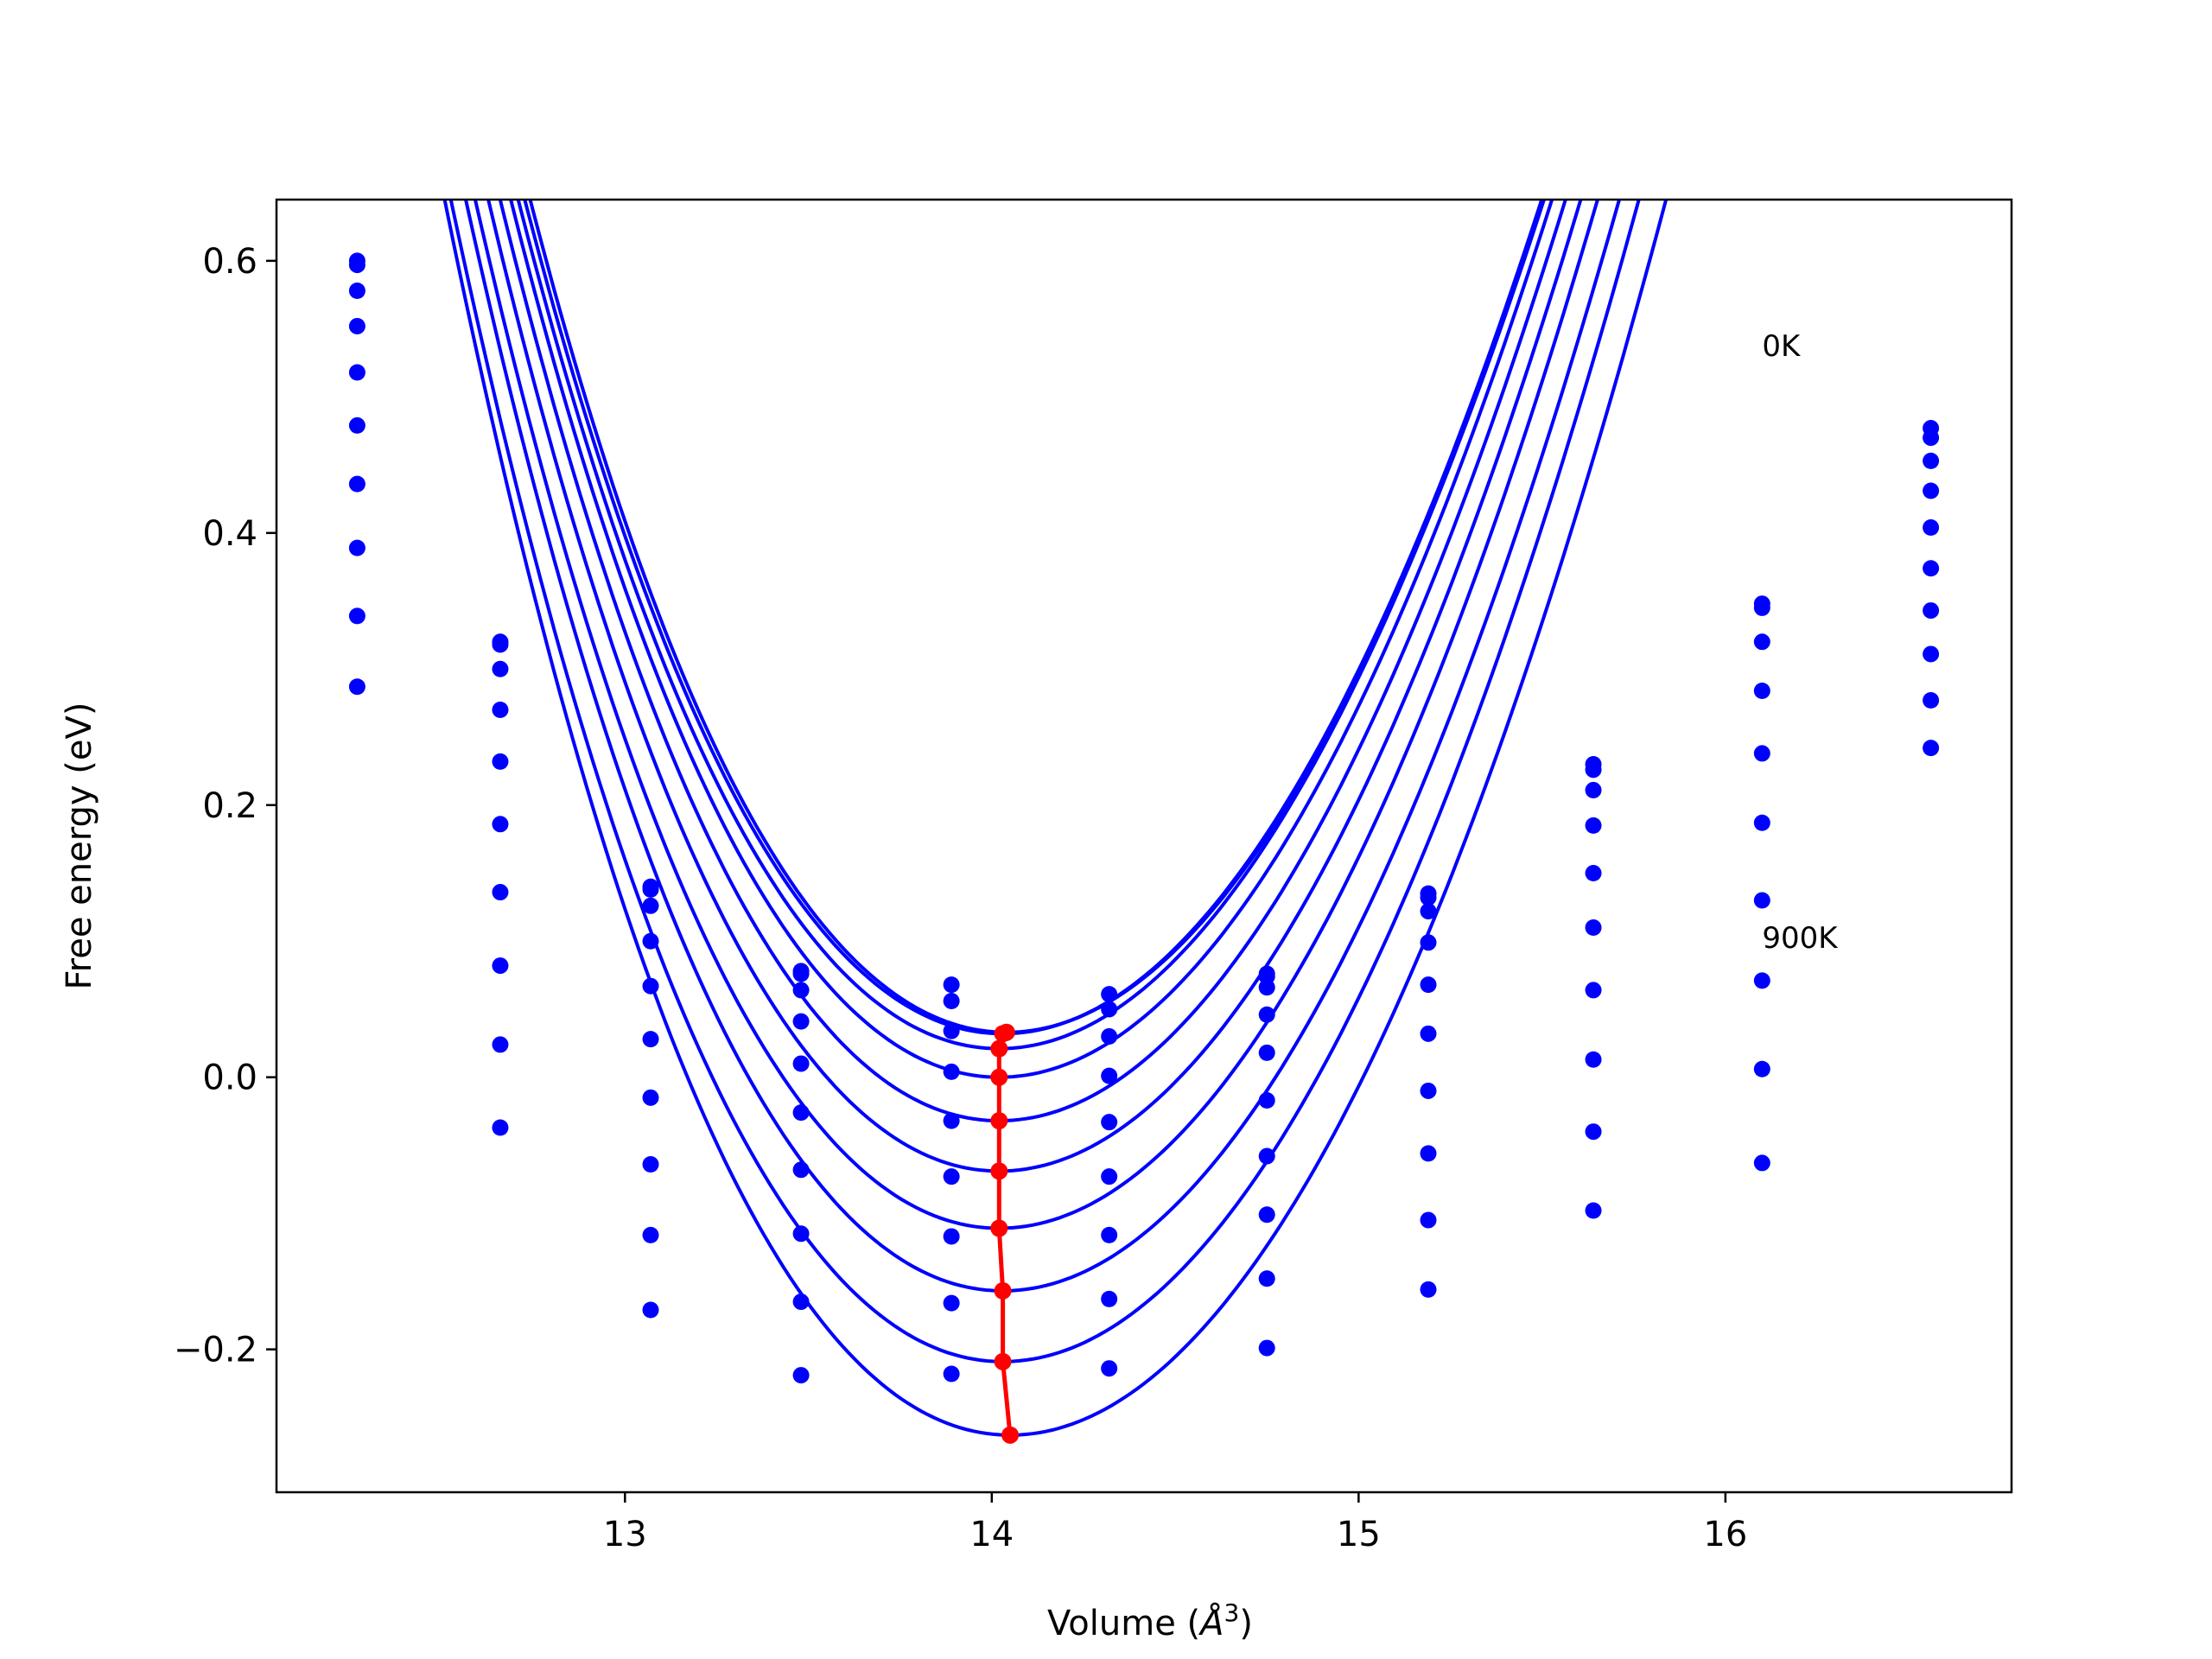 This screenshot has width=2212, height=1659. I want to click on y-tick-label: 0.0, so click(230, 1078).